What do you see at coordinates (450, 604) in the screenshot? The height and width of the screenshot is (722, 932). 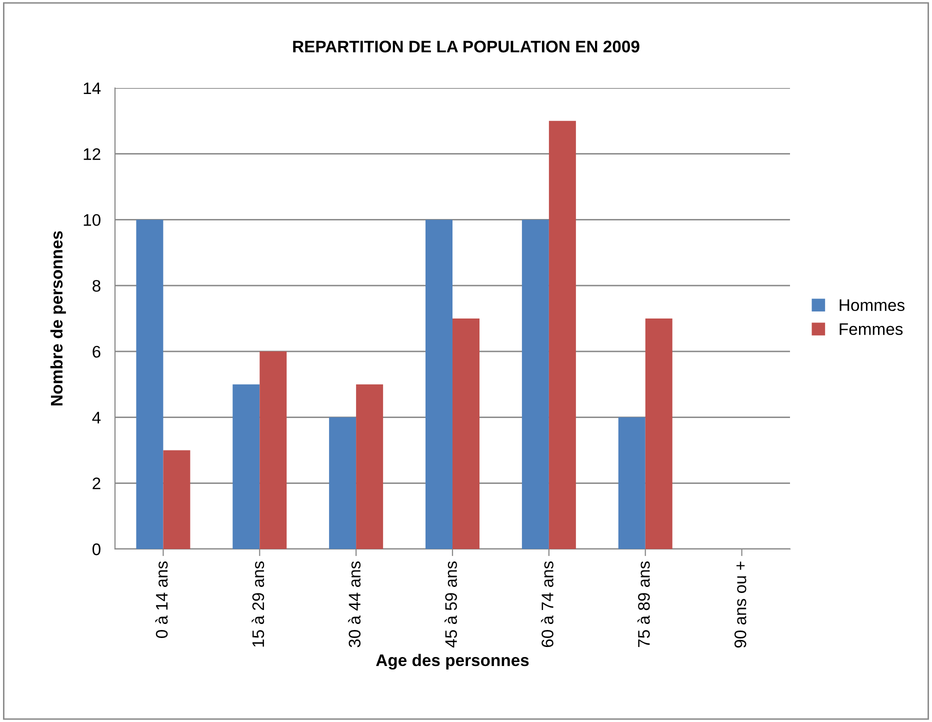 I see `x-tick-label: 45 à 59 ans` at bounding box center [450, 604].